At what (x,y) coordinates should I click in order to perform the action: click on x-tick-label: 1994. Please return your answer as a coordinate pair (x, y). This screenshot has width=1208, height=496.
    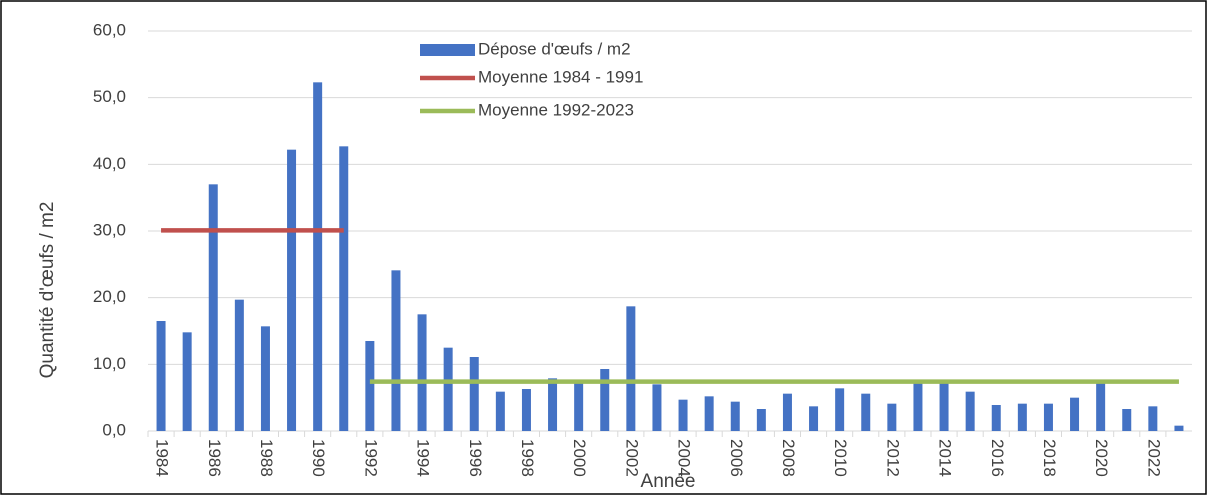
    Looking at the image, I should click on (423, 458).